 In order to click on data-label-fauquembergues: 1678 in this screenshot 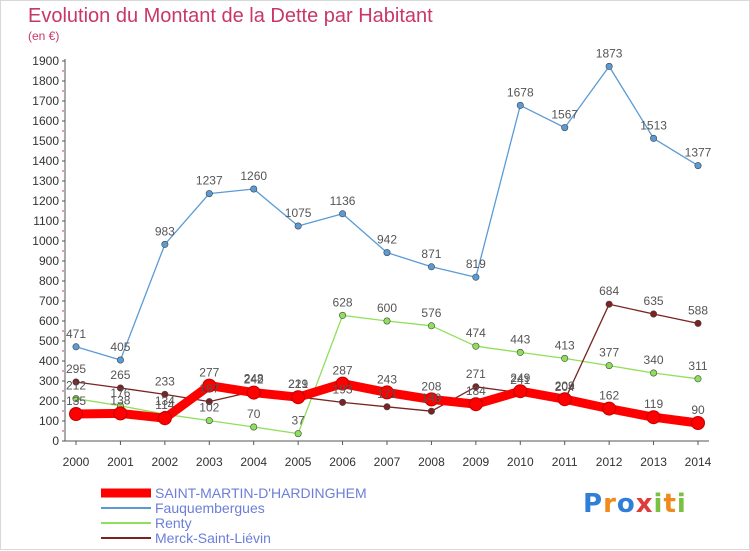, I will do `click(520, 92)`.